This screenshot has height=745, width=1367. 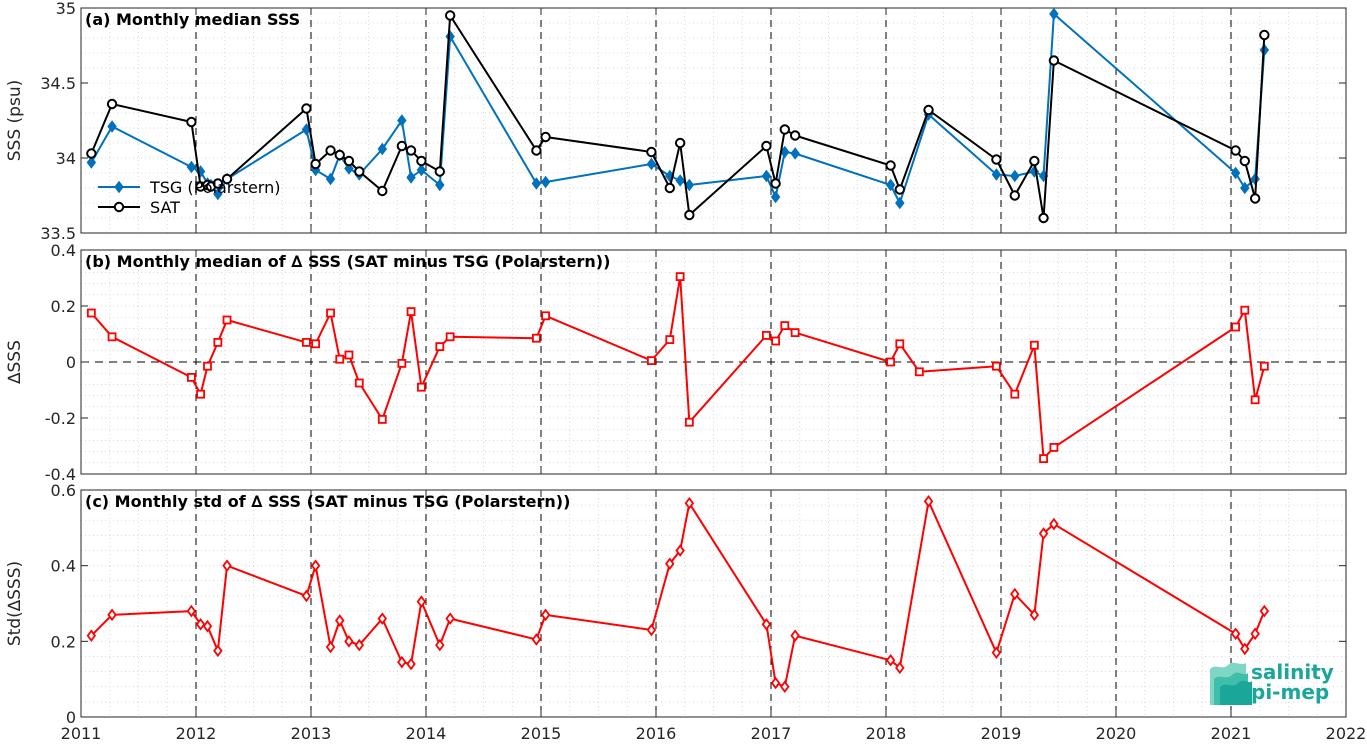 What do you see at coordinates (1346, 733) in the screenshot?
I see `x-tick-label: 2022` at bounding box center [1346, 733].